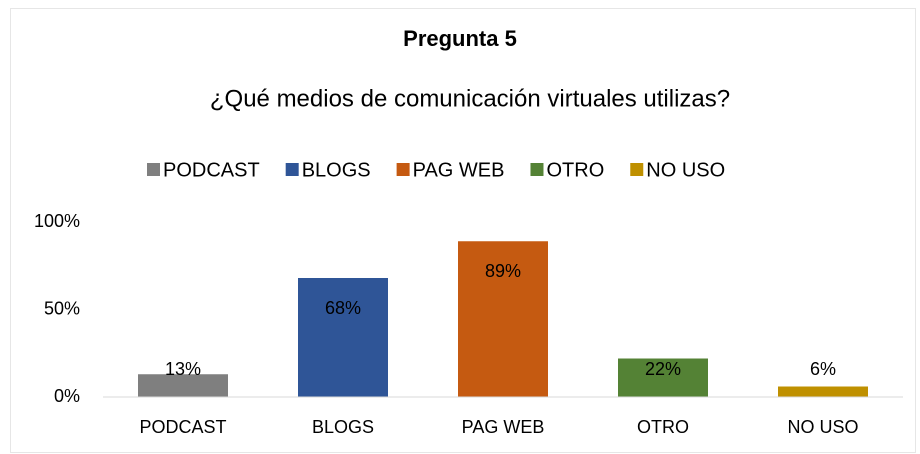  I want to click on x-tick-label: PAG WEB, so click(503, 427).